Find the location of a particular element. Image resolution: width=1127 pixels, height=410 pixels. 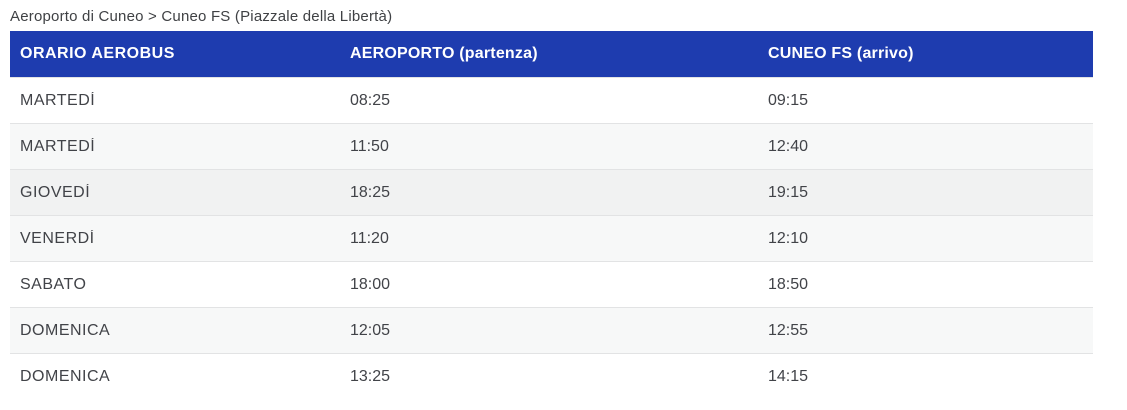

table-row: DOMENICA 13:25 14:15 is located at coordinates (551, 376).